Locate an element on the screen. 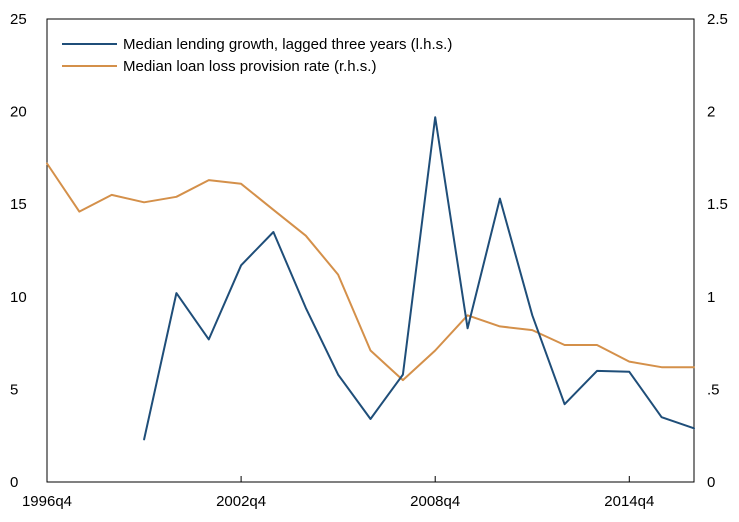 Image resolution: width=739 pixels, height=522 pixels. left-tick-label: 20 is located at coordinates (18, 112).